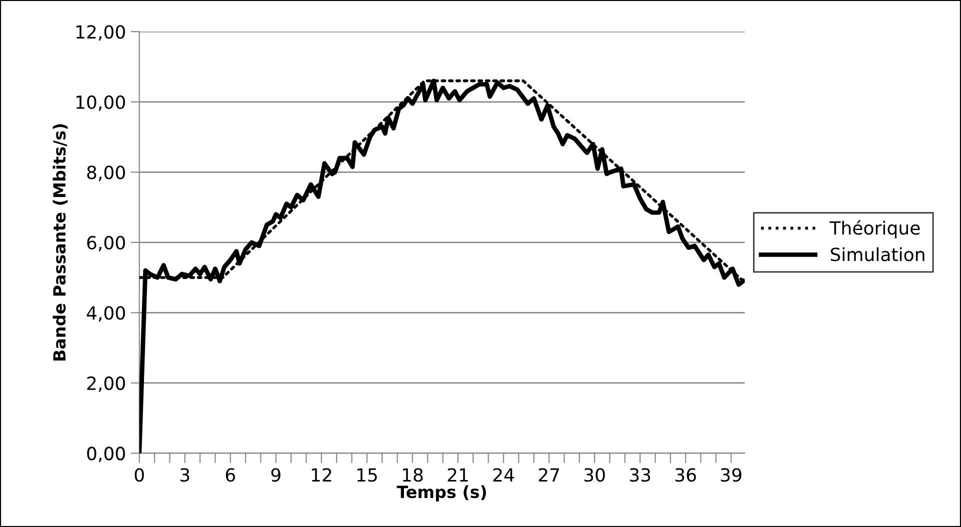  I want to click on x-tick-label: 39, so click(731, 475).